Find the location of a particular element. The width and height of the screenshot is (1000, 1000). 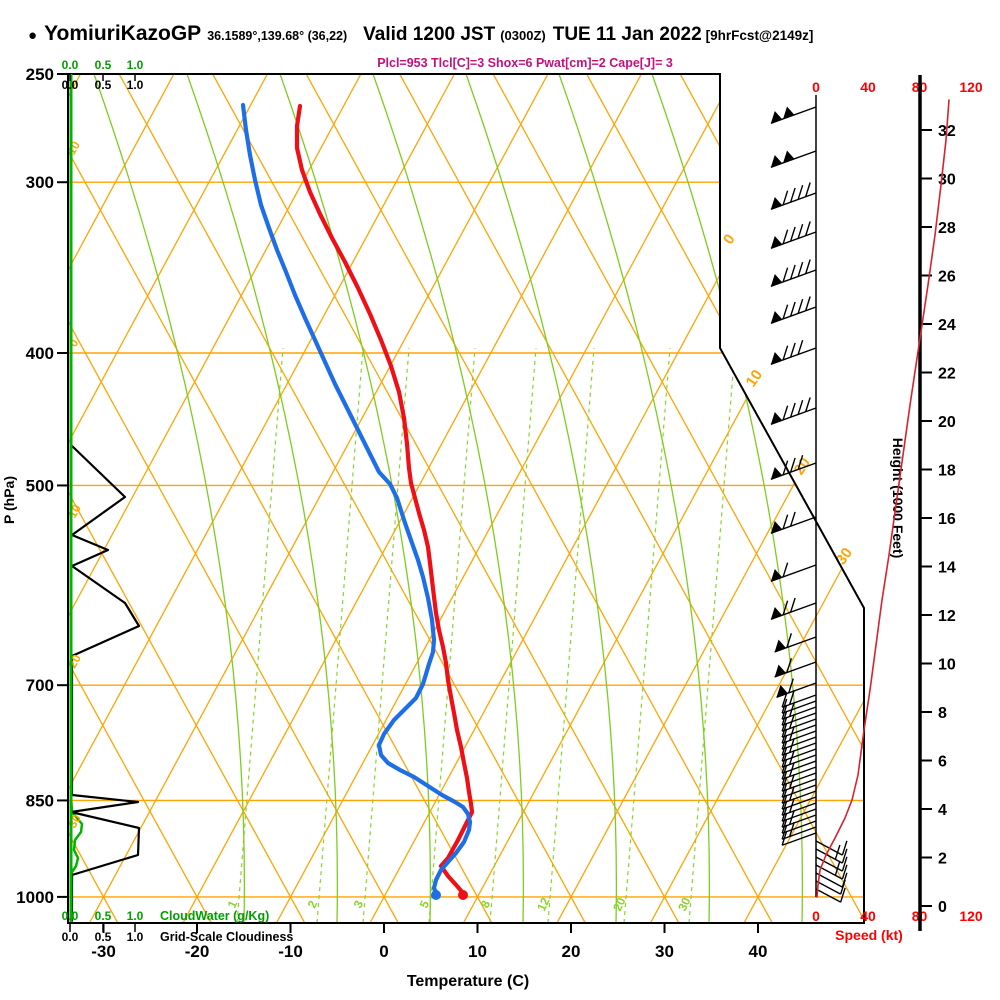

mixing-ratio-label: 12 is located at coordinates (543, 904).